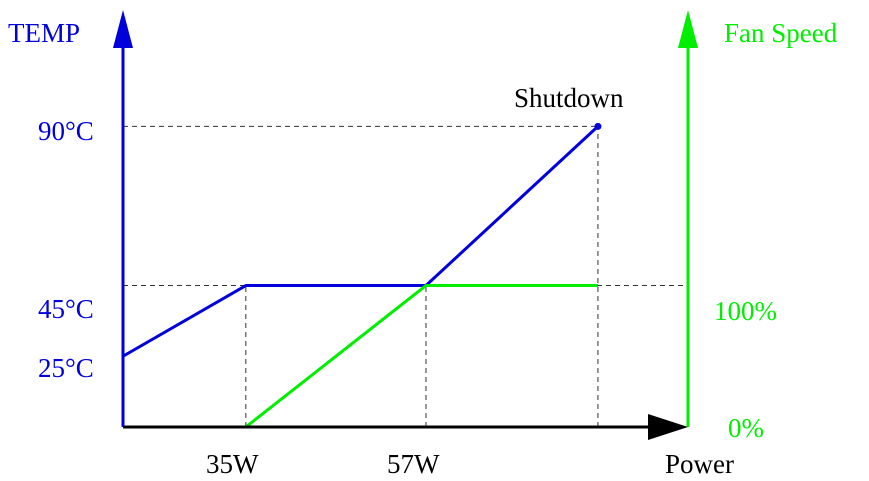 The width and height of the screenshot is (869, 481). Describe the element at coordinates (781, 33) in the screenshot. I see `y-right-axis-label: Fan Speed` at that location.